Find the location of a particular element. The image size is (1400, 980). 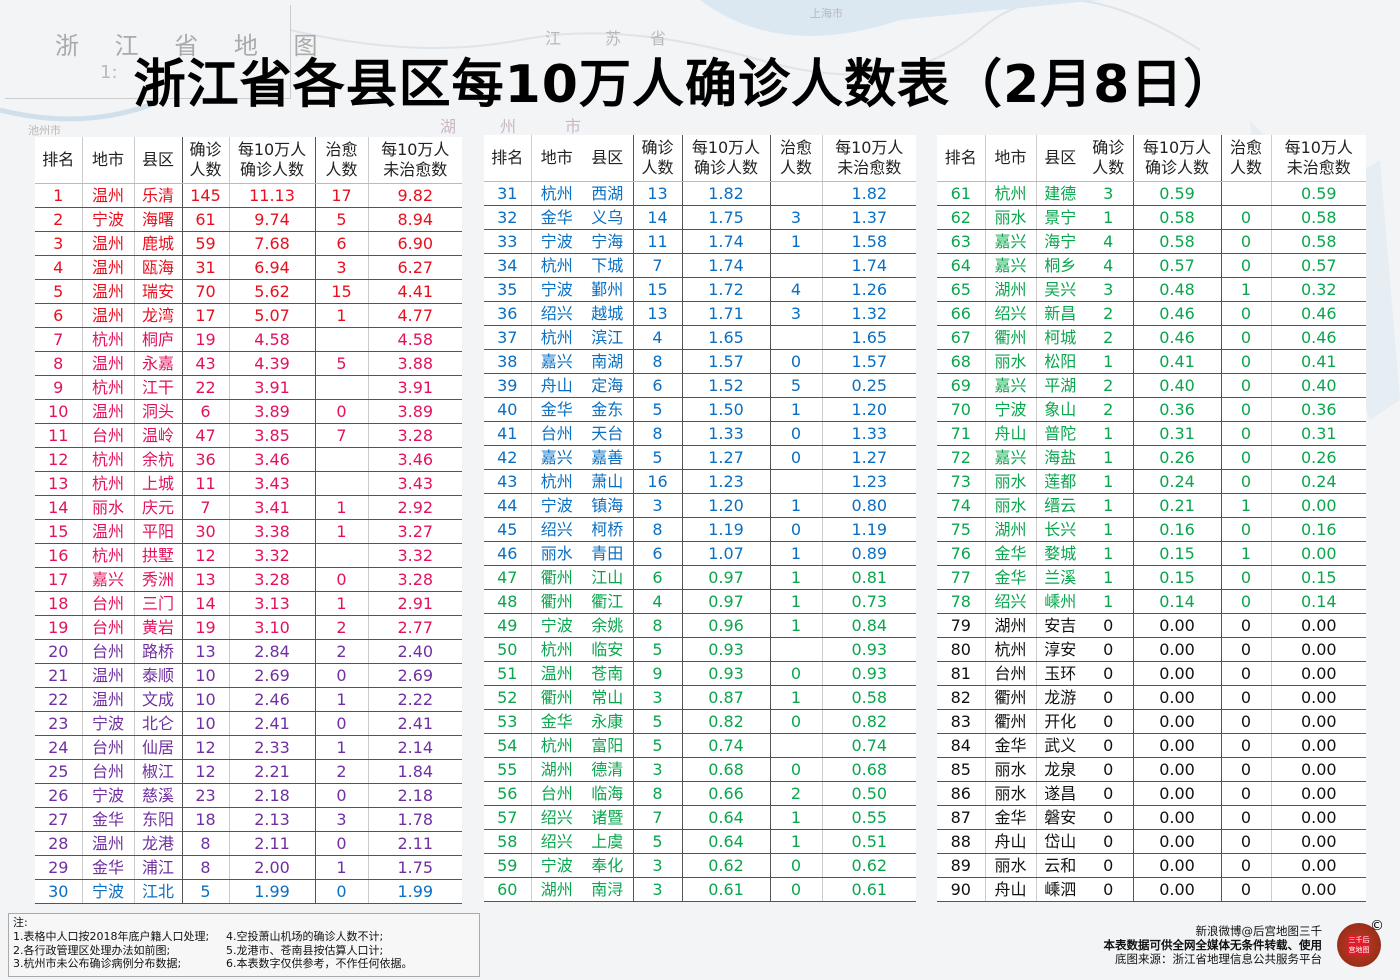

cell-confirmed: 145 is located at coordinates (206, 195).